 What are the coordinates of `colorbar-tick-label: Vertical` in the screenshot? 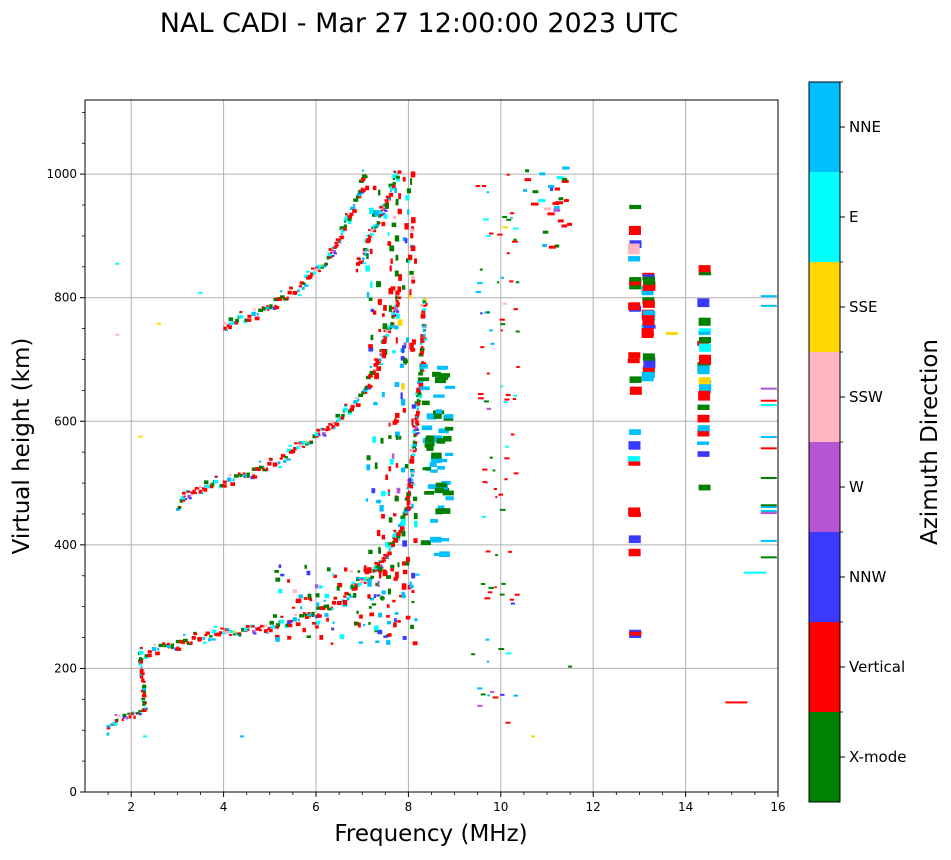 It's located at (877, 667).